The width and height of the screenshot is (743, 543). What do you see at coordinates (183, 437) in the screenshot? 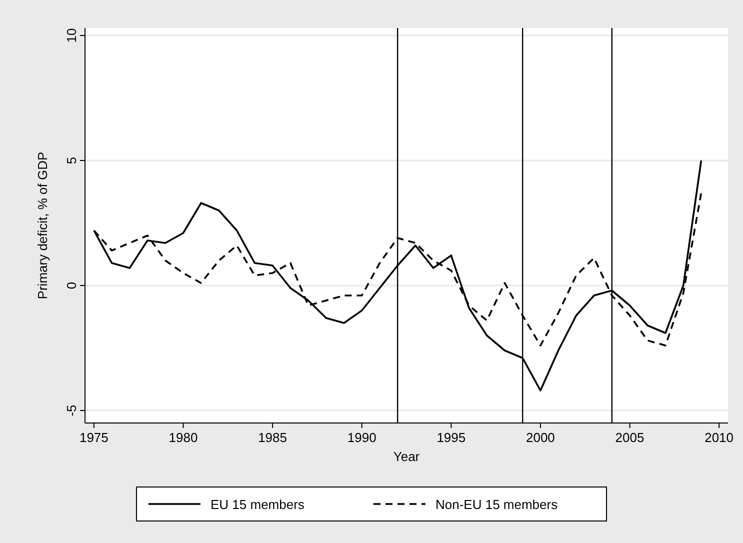
I see `x-tick-label: 1980` at bounding box center [183, 437].